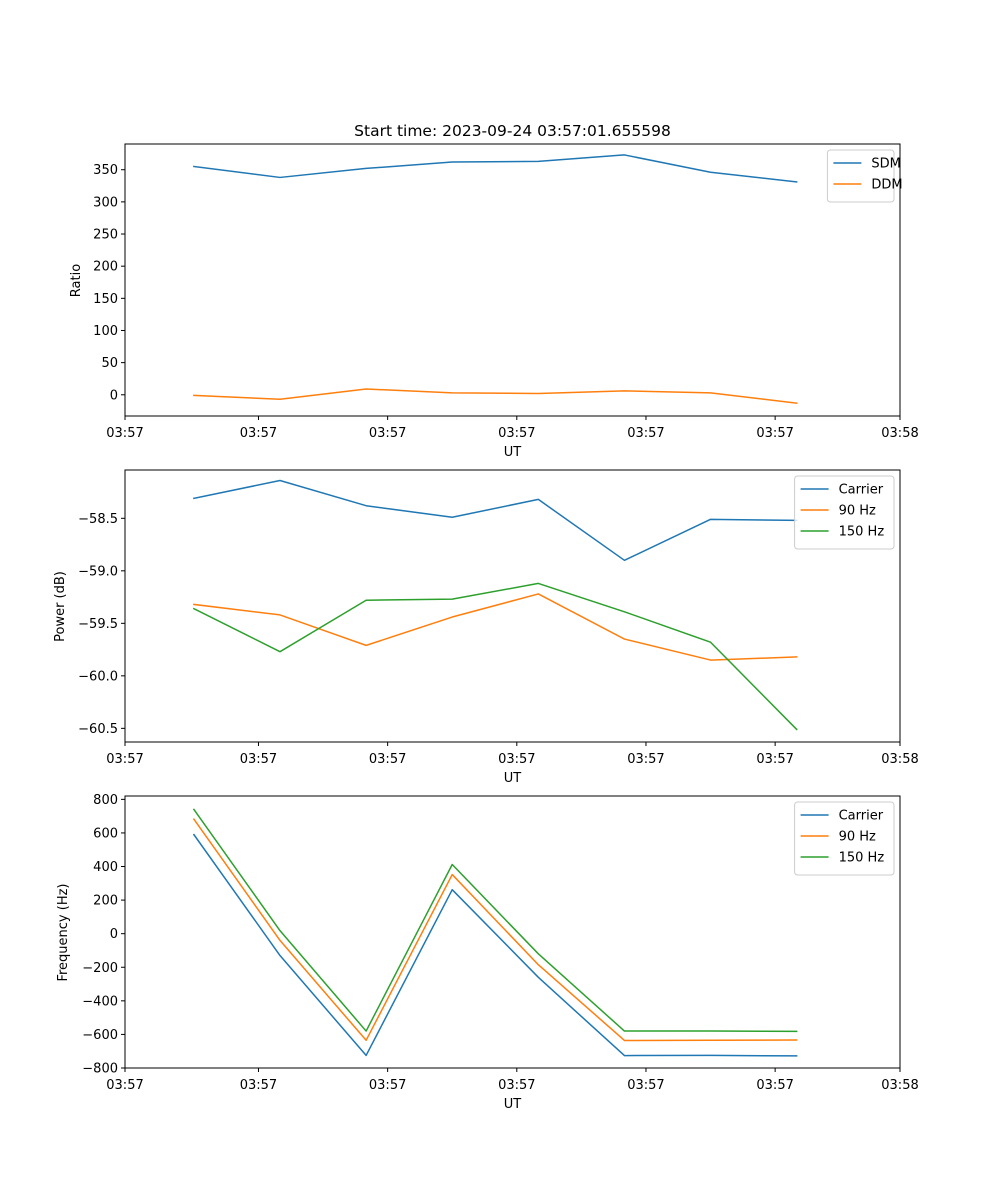 The width and height of the screenshot is (1000, 1200). I want to click on y-axis-label: Frequency (Hz), so click(63, 932).